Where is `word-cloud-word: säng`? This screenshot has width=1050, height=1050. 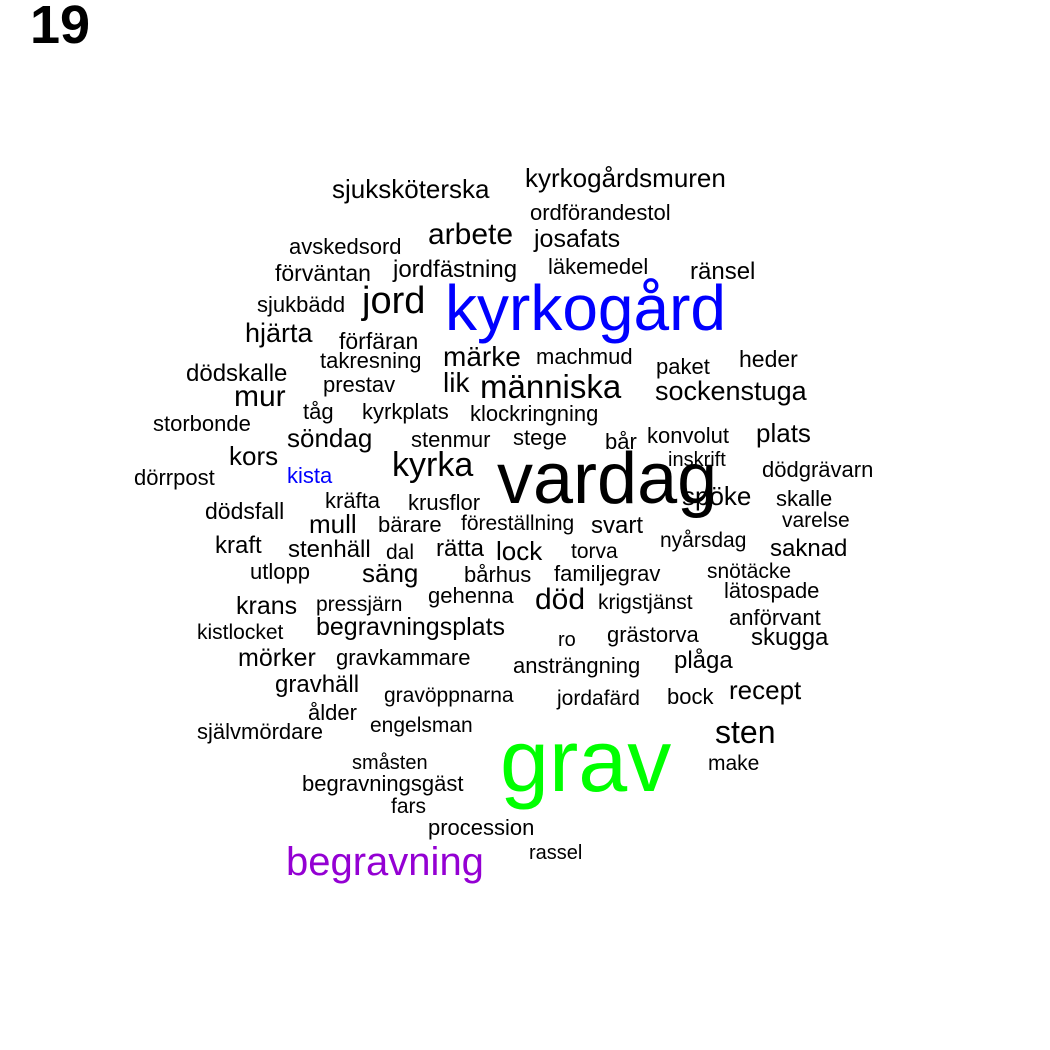
word-cloud-word: säng is located at coordinates (390, 573).